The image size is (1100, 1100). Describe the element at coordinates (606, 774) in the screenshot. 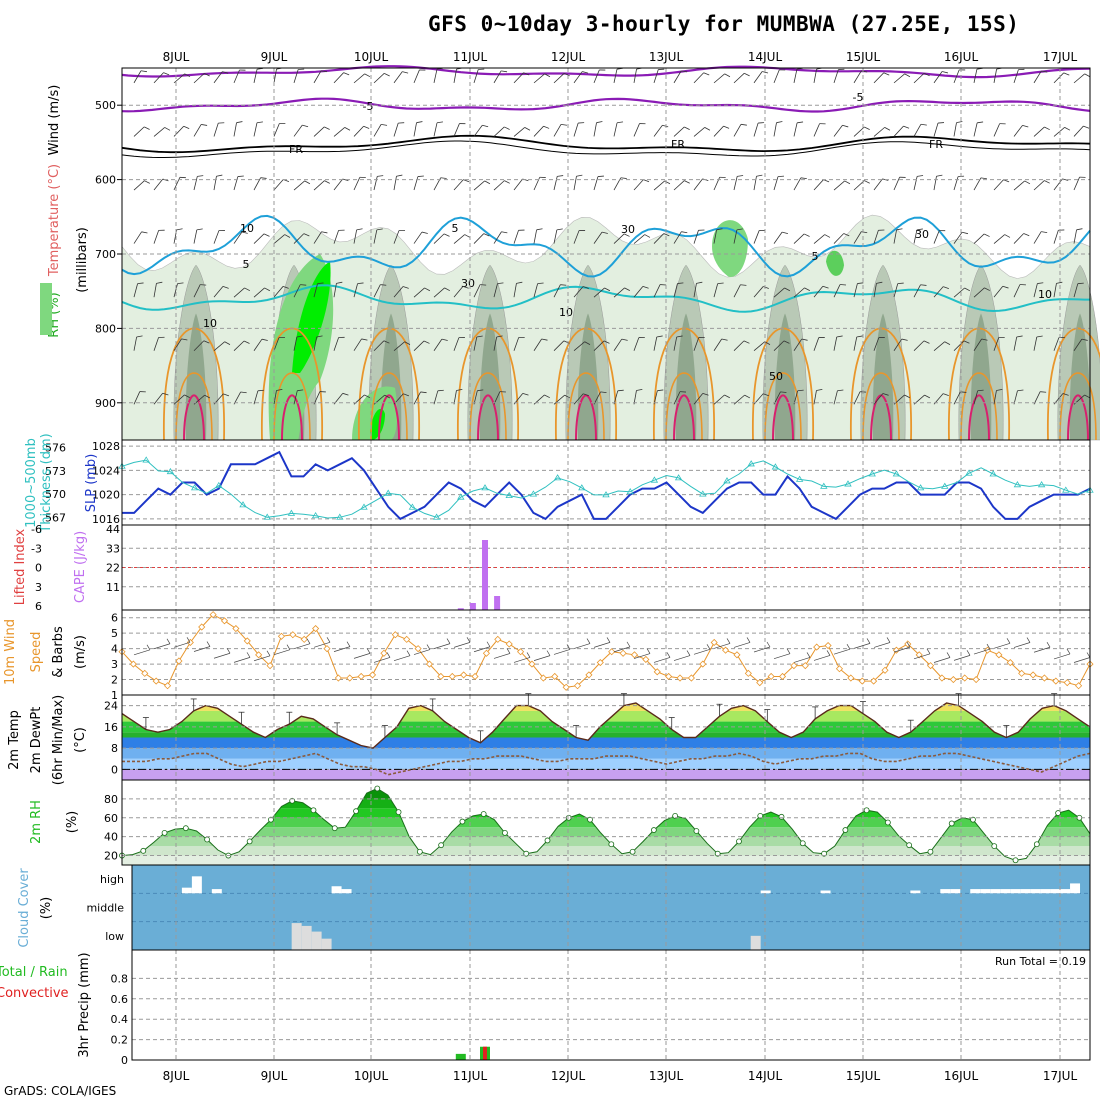

I see `temp-band` at that location.